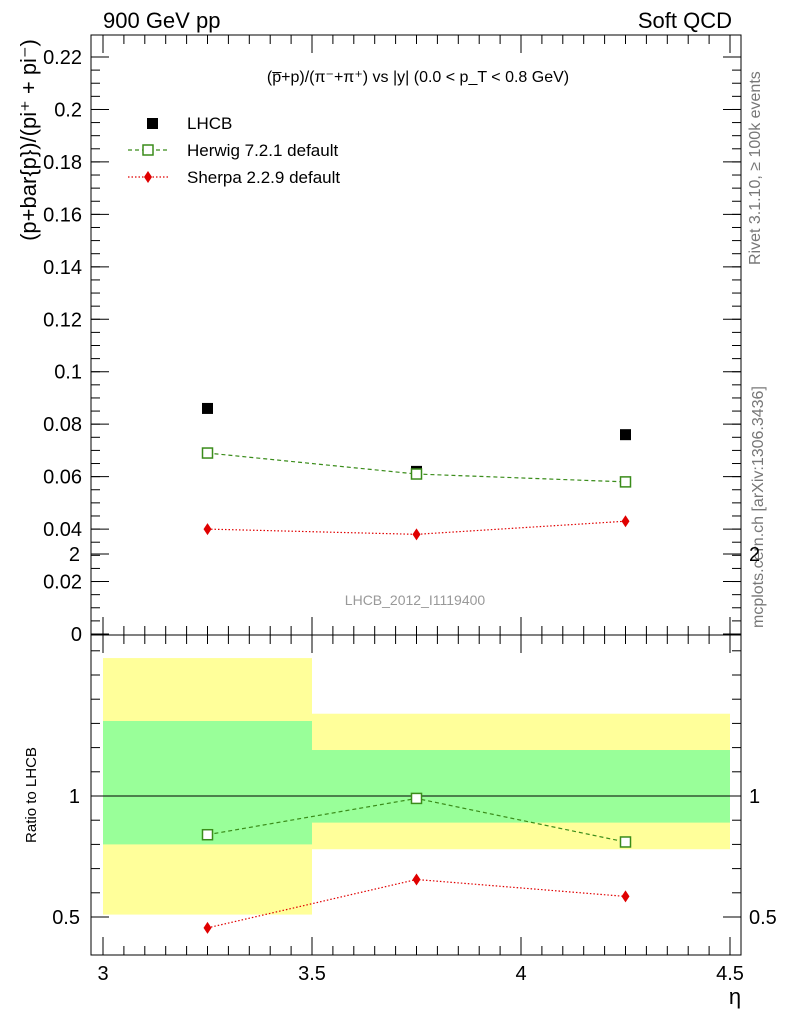 This screenshot has width=786, height=1024. Describe the element at coordinates (62, 583) in the screenshot. I see `main-y-tick-label: 0.02` at that location.